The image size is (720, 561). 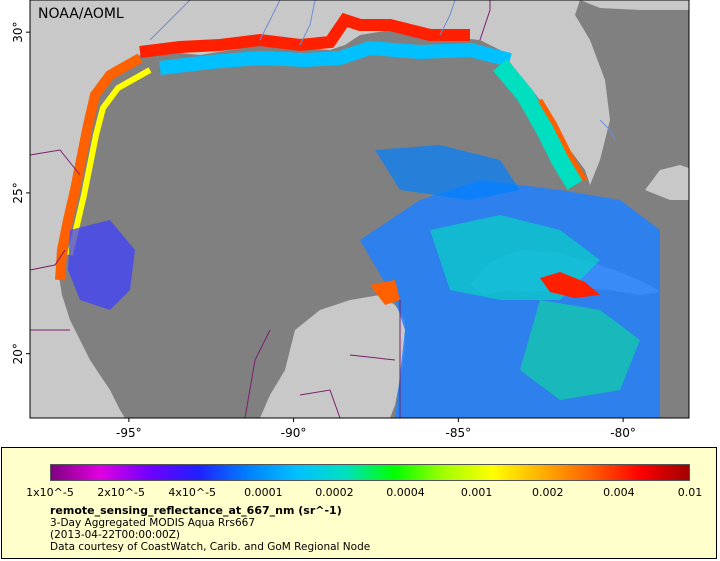 What do you see at coordinates (447, 172) in the screenshot?
I see `data-east-scatter` at bounding box center [447, 172].